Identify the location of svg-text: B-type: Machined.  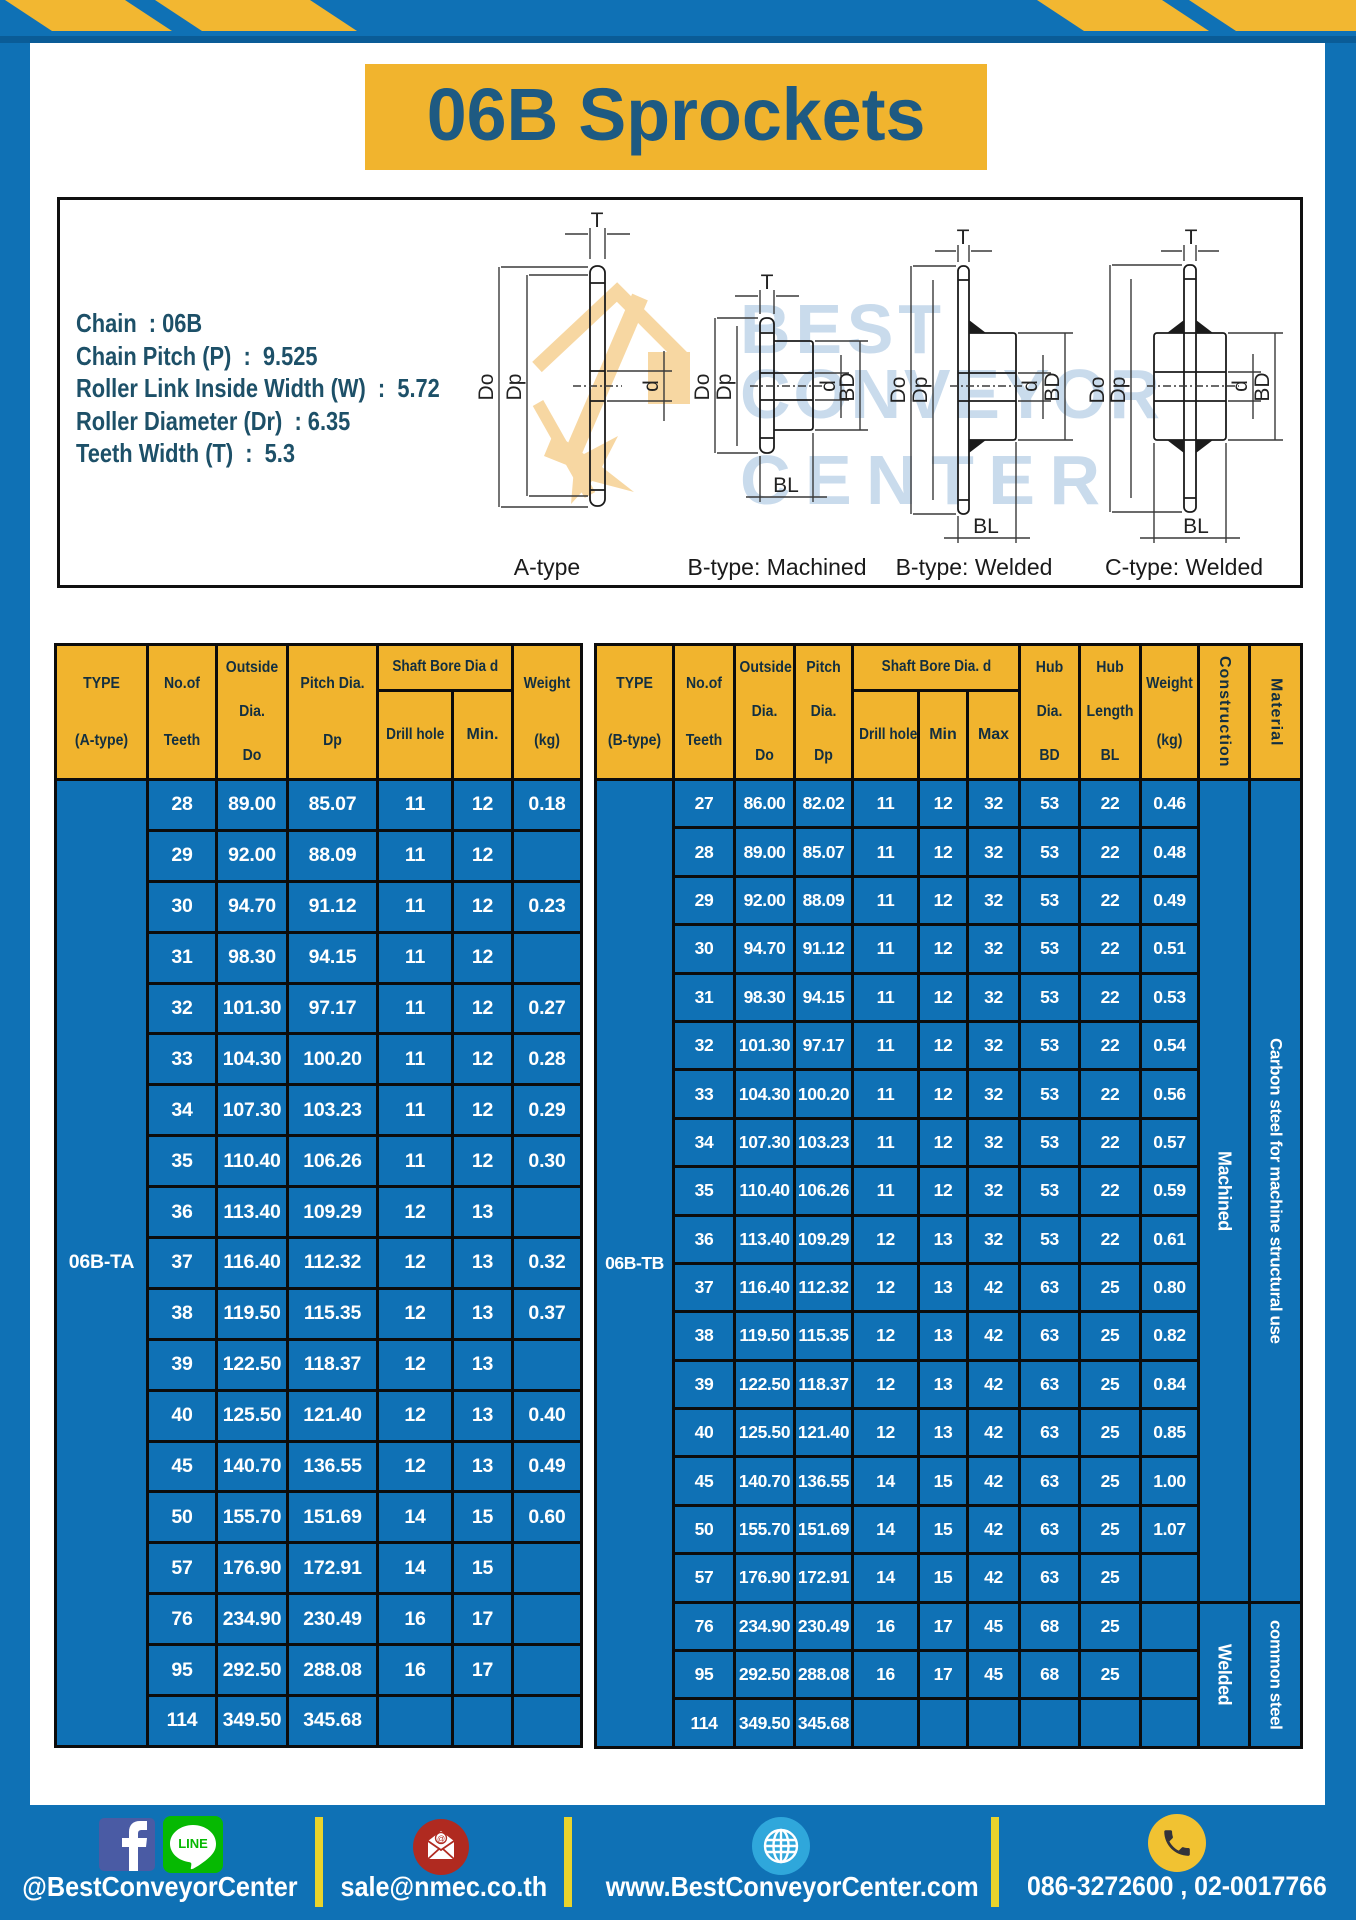
(777, 567).